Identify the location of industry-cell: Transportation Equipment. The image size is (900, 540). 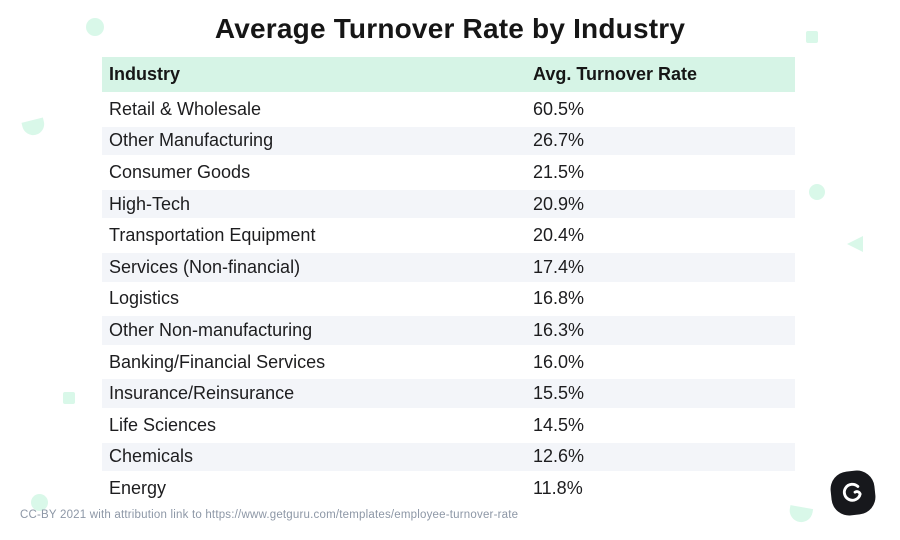
(212, 235).